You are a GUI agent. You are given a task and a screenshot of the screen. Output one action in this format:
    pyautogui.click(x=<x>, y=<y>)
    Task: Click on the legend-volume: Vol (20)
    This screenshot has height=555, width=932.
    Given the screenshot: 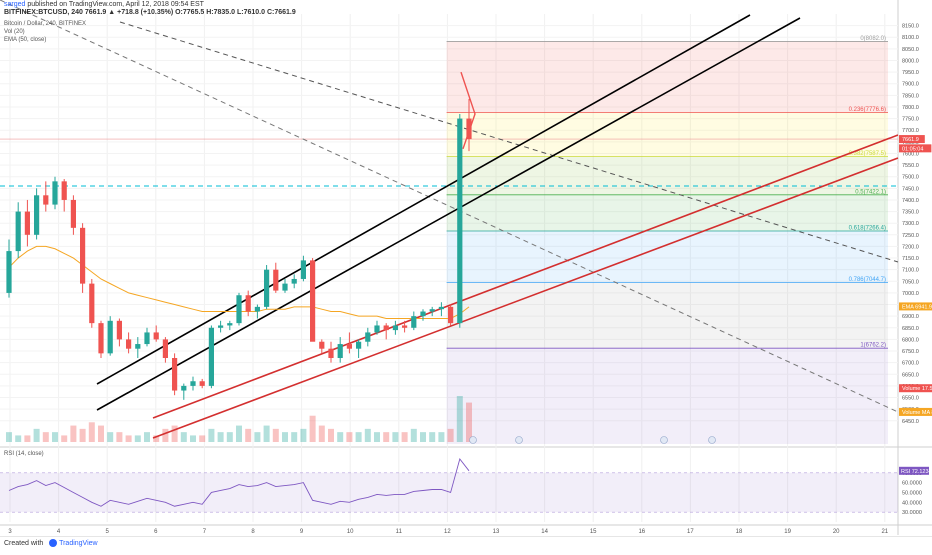 What is the action you would take?
    pyautogui.click(x=14, y=32)
    